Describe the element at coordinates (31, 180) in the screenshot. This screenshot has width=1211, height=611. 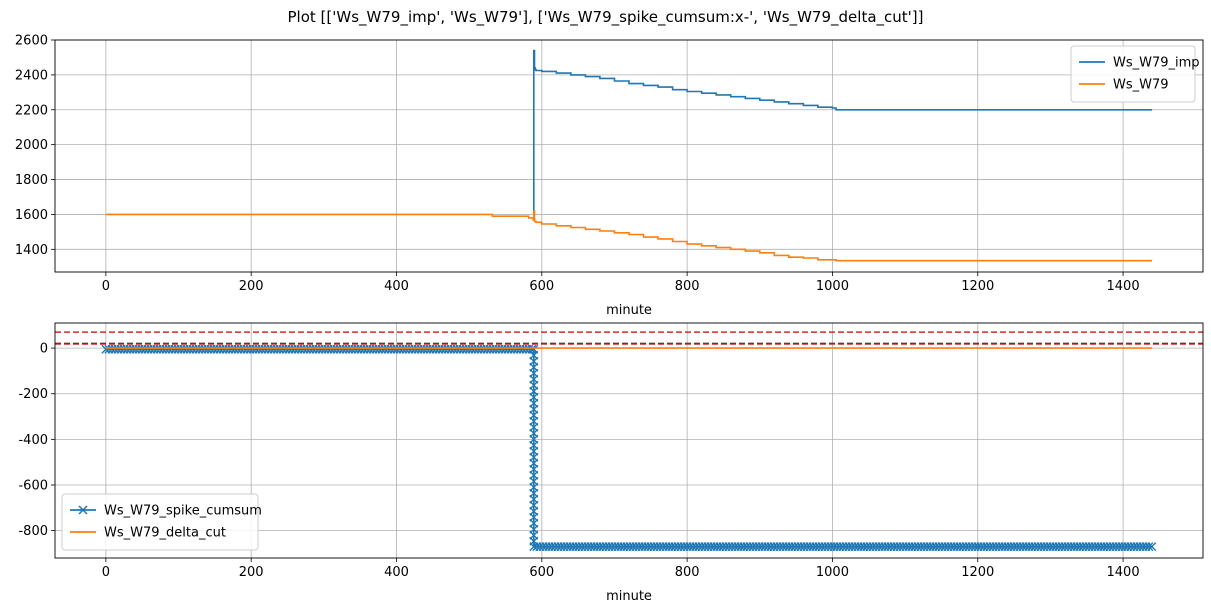
I see `y-tick-label: 1800` at that location.